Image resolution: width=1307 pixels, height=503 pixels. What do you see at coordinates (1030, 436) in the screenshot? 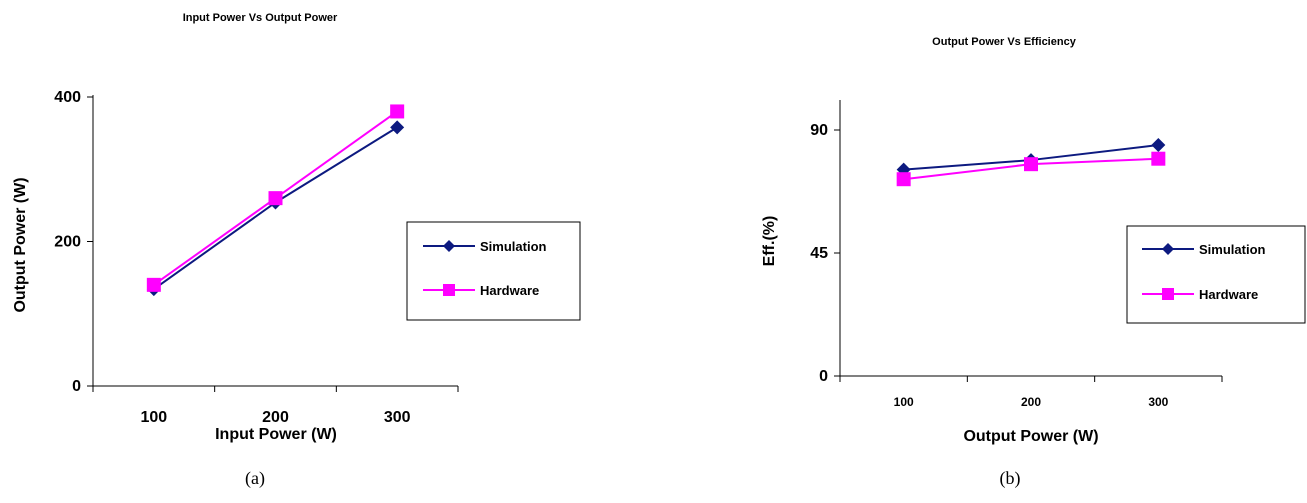
I see `chart-b-xlabel: Output Power (W)` at bounding box center [1030, 436].